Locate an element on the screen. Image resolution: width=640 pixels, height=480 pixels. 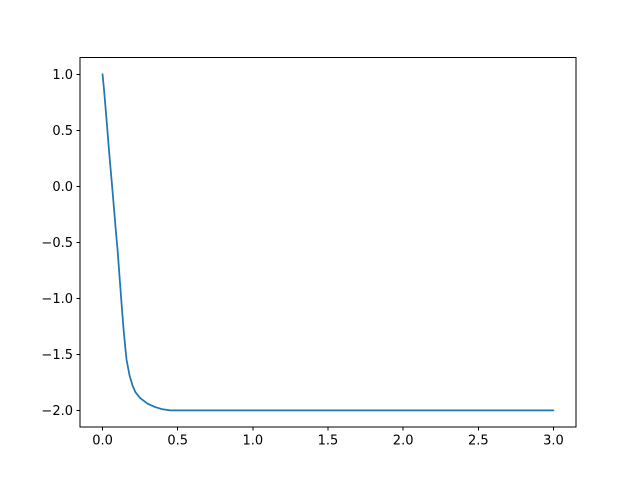
y-tick-label: 0.0 is located at coordinates (62, 187).